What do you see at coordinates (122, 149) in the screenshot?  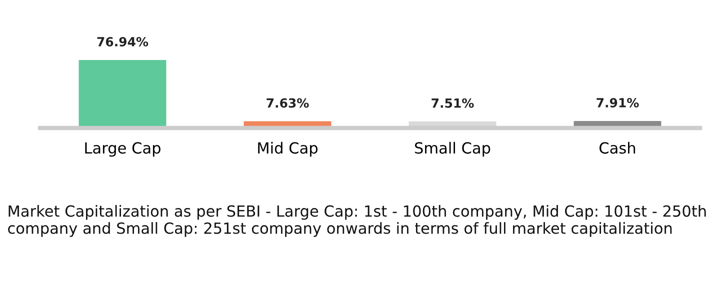 I see `x-tick-label: Large Cap` at bounding box center [122, 149].